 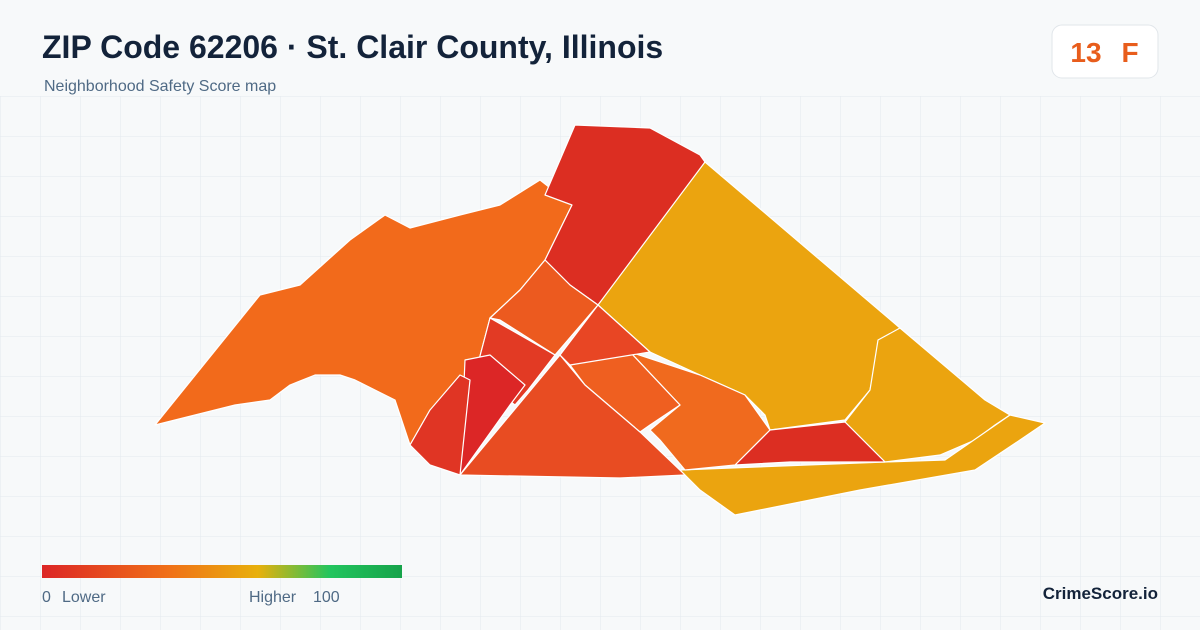 I want to click on score: 13, so click(x=1085, y=52).